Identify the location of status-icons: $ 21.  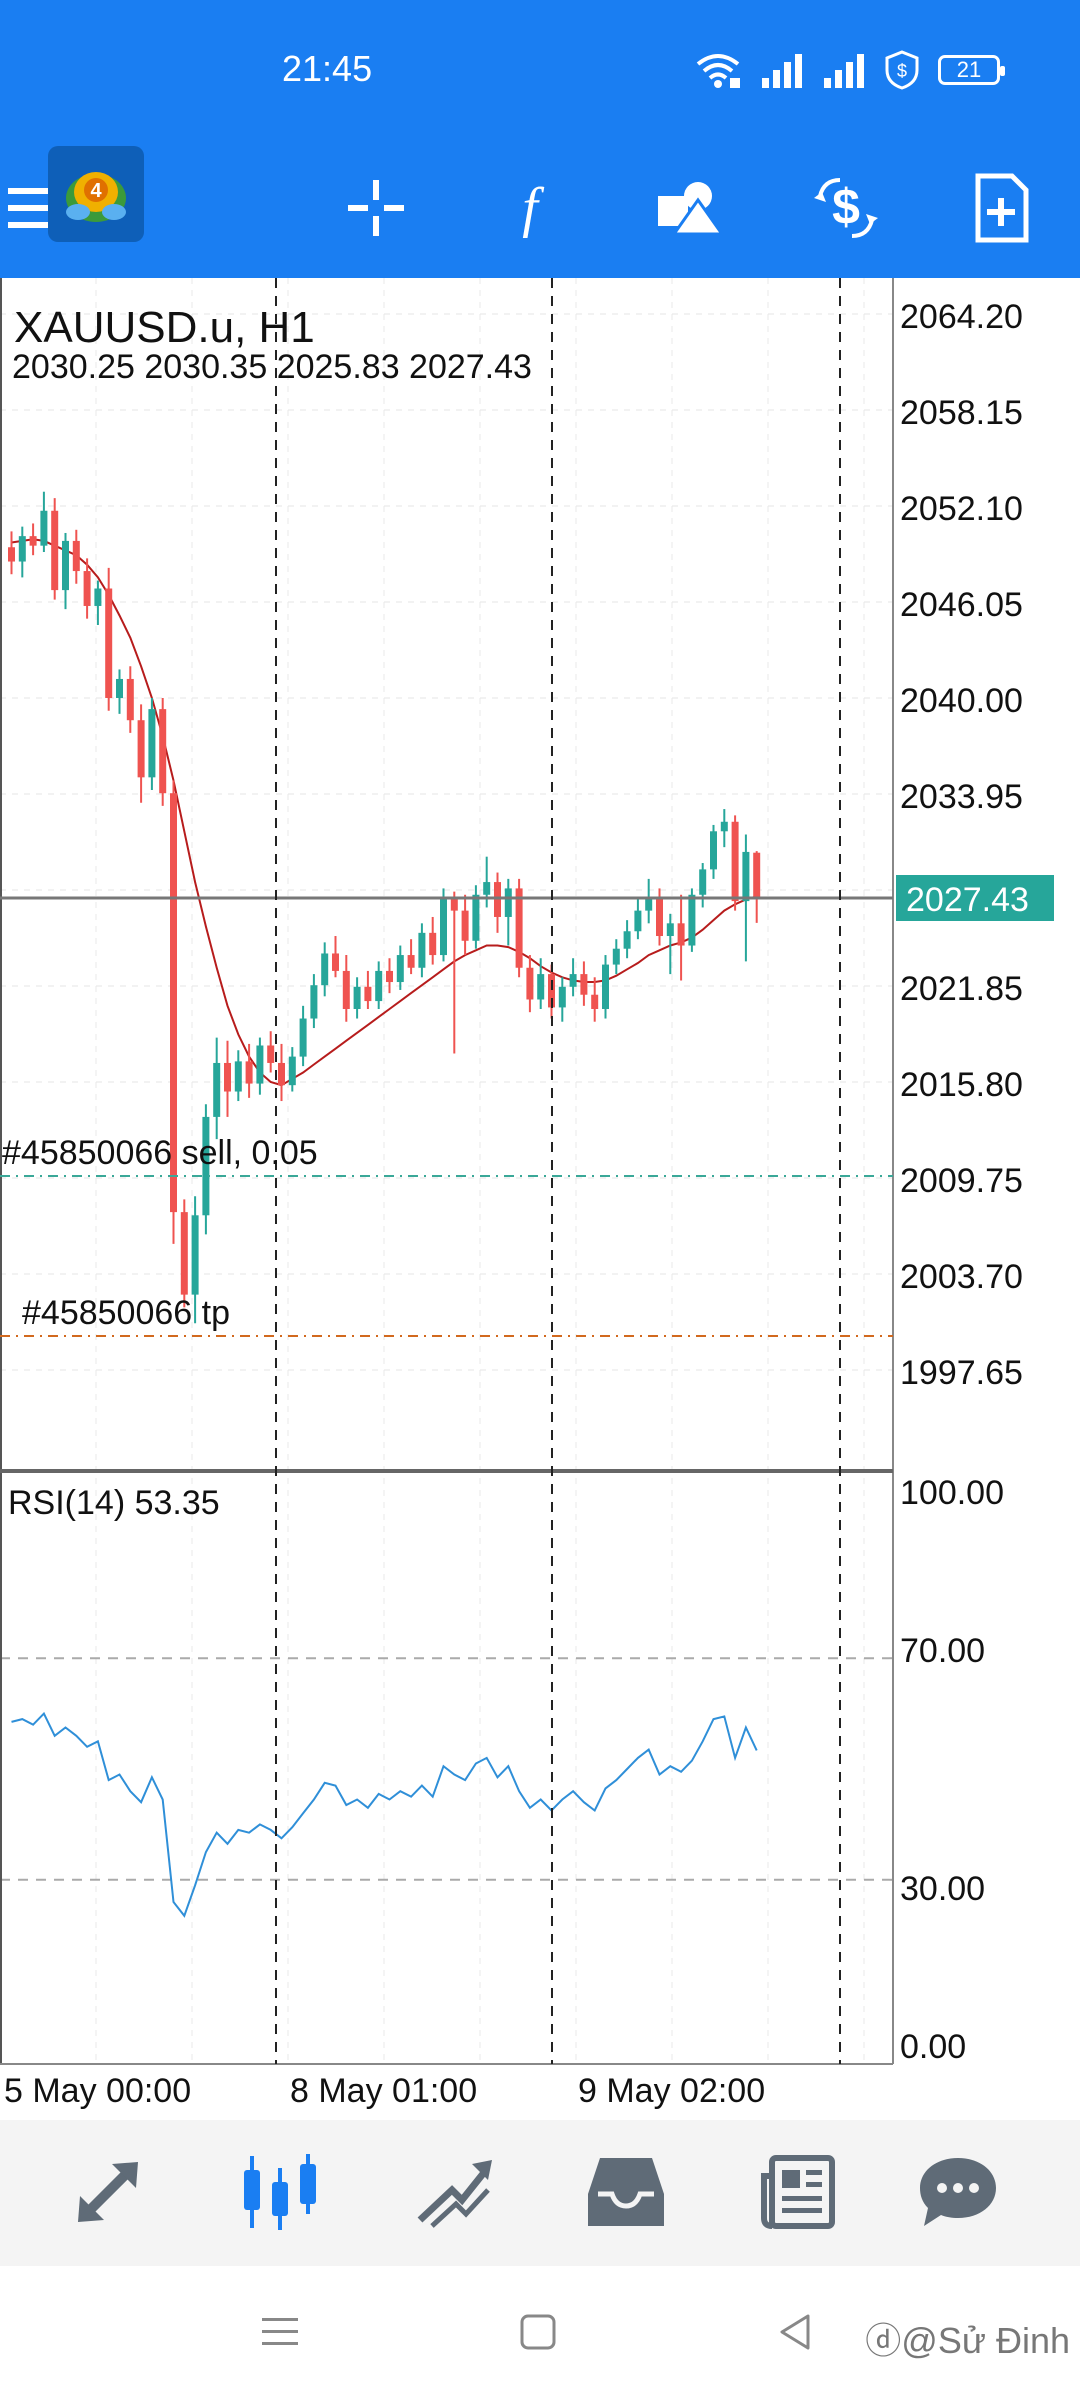
(849, 70).